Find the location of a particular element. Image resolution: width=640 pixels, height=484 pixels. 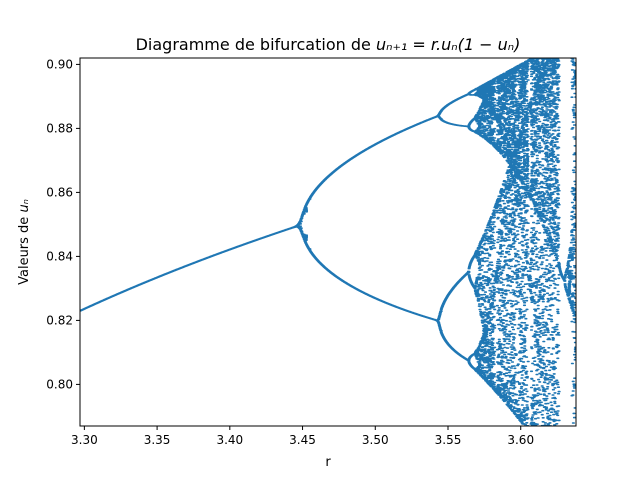

x-axis-label: r is located at coordinates (328, 462).